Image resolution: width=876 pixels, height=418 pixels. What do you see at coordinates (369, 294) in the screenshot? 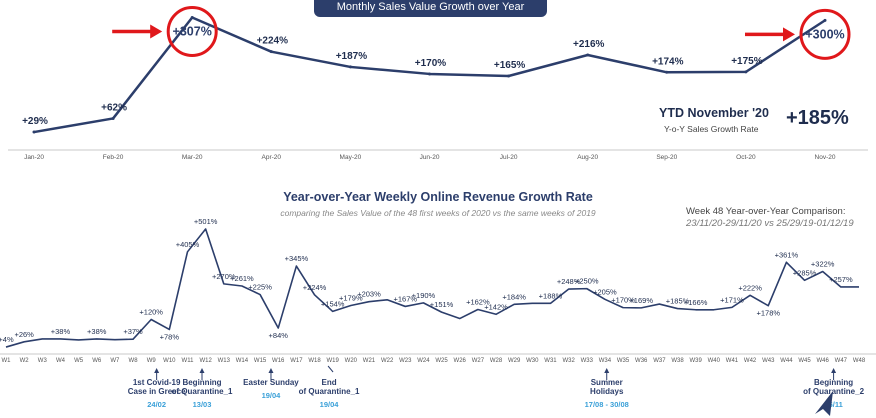
I see `weekly-data-label: +203%` at bounding box center [369, 294].